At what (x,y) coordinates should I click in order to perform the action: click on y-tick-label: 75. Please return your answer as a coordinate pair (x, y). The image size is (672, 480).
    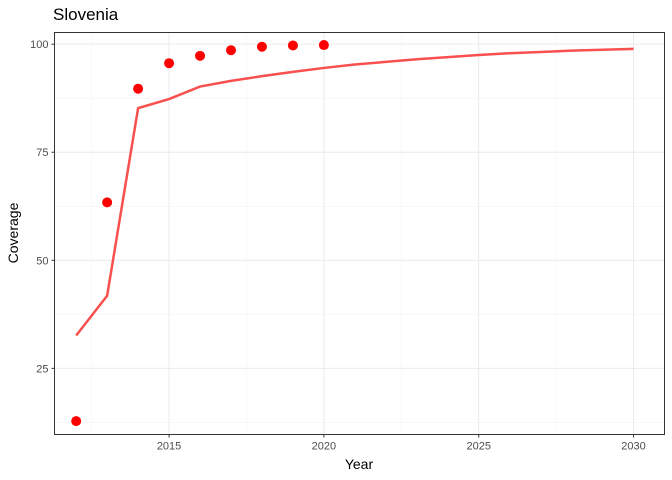
    Looking at the image, I should click on (42, 153).